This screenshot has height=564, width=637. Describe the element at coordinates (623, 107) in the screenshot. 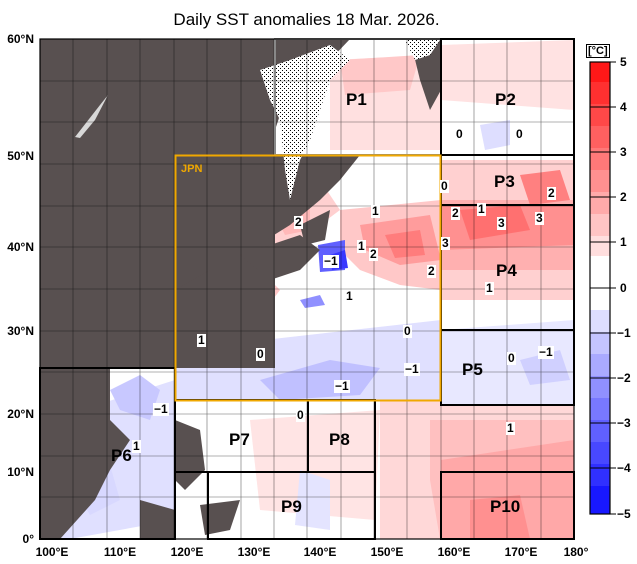

I see `colorbar-tick: 4` at that location.